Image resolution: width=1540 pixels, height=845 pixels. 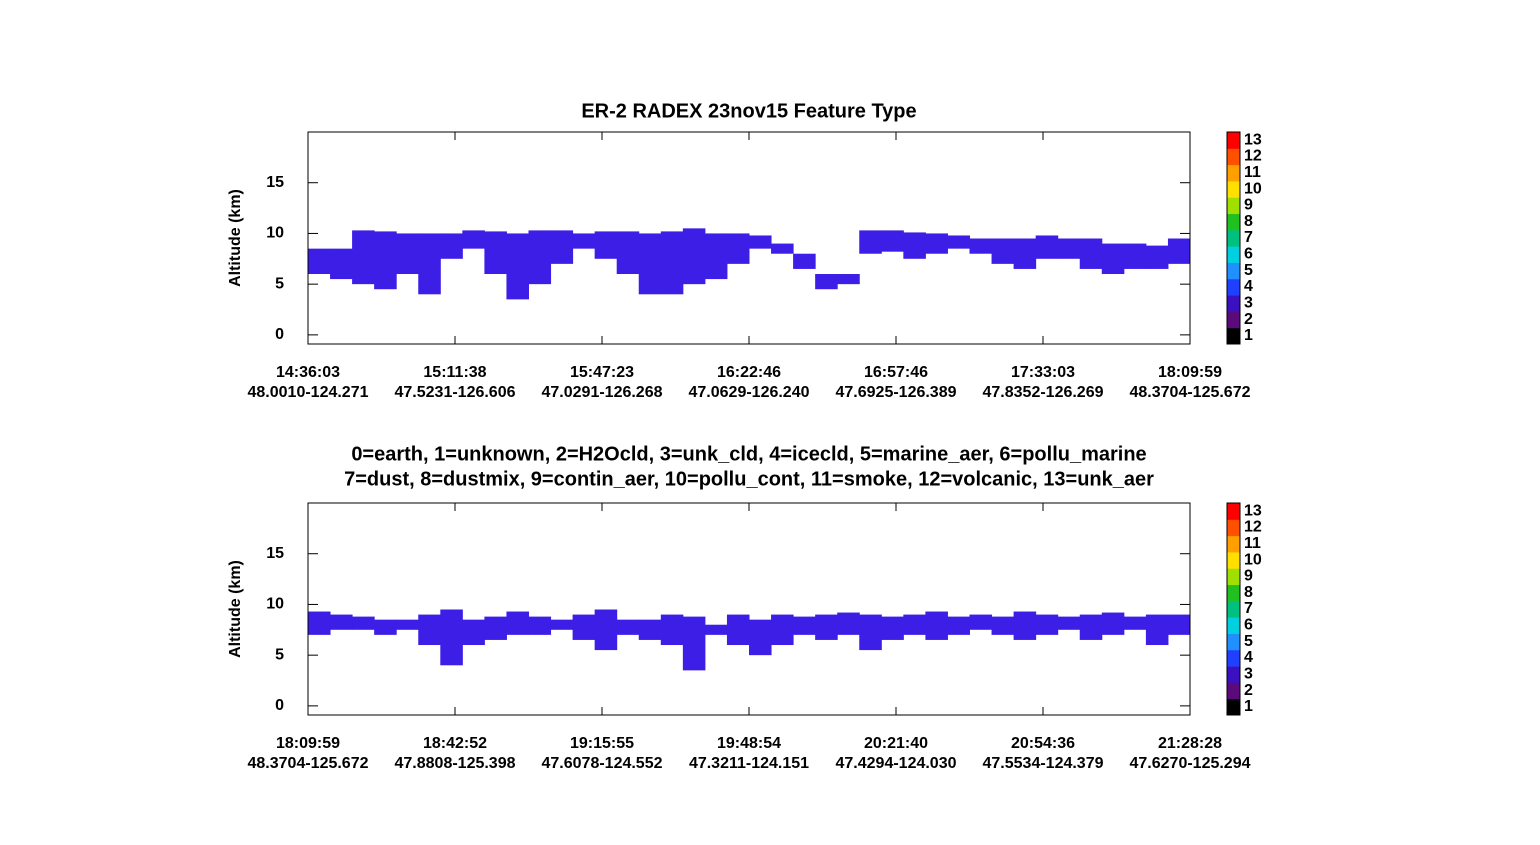 I want to click on x-tick-location: 47.6925-126.389, so click(x=896, y=392).